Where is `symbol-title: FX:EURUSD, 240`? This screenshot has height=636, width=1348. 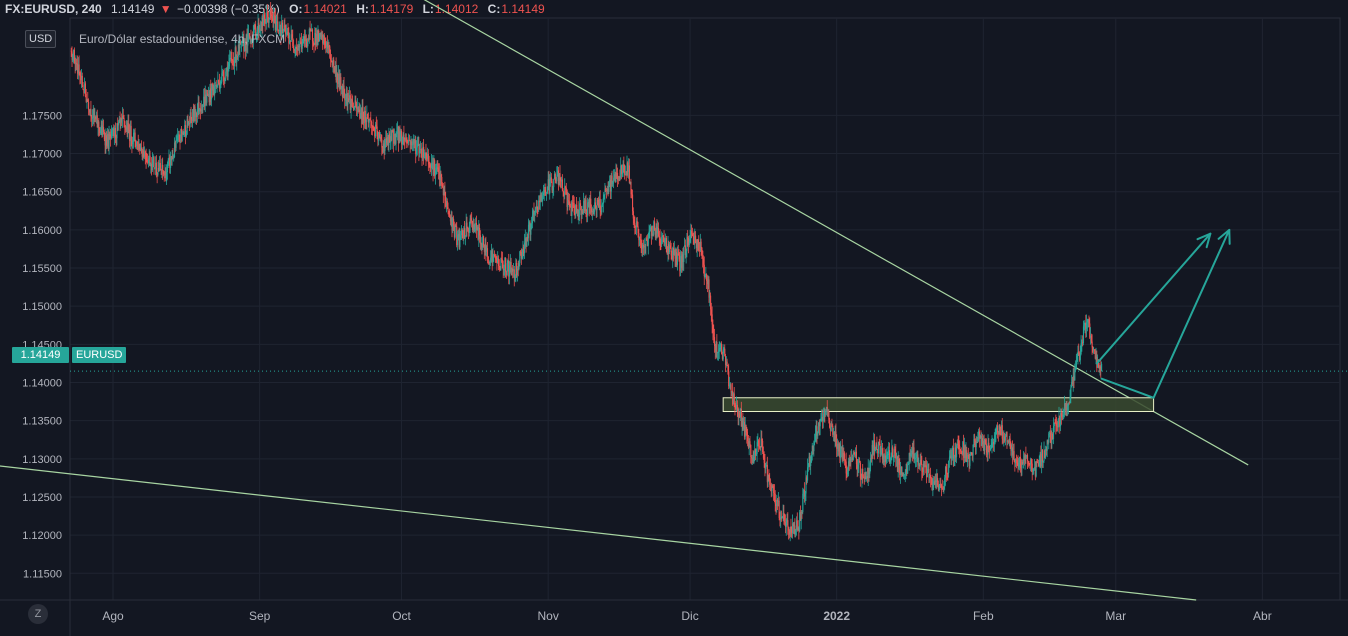
symbol-title: FX:EURUSD, 240 is located at coordinates (53, 9).